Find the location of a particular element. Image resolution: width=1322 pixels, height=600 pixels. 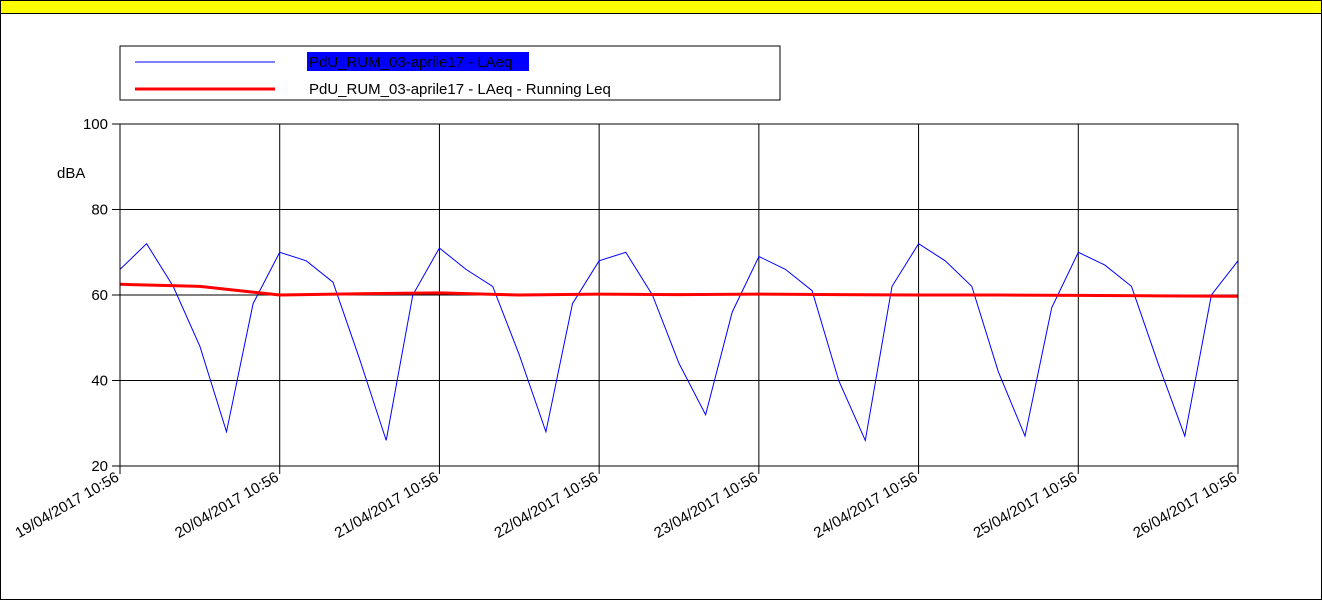

y-tick-label: 80 is located at coordinates (99, 210).